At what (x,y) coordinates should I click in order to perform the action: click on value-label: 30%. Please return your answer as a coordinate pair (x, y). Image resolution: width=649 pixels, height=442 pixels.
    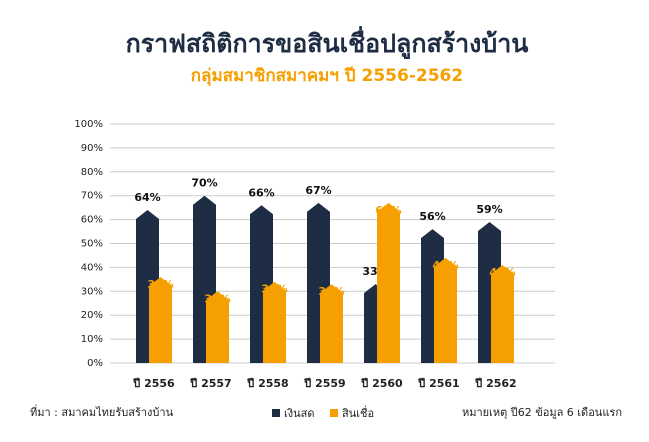
    Looking at the image, I should click on (217, 298).